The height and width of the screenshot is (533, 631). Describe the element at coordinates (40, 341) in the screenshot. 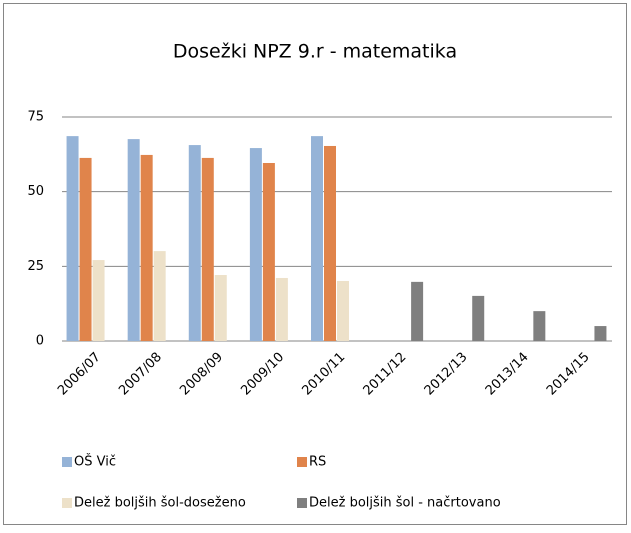

I see `y-tick-label: 0` at that location.